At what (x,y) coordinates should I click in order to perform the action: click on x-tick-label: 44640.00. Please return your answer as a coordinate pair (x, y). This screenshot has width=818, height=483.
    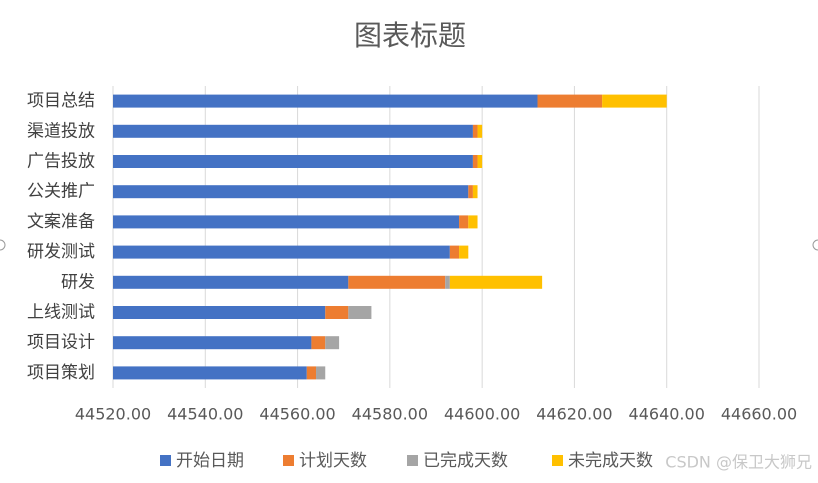
    Looking at the image, I should click on (667, 414).